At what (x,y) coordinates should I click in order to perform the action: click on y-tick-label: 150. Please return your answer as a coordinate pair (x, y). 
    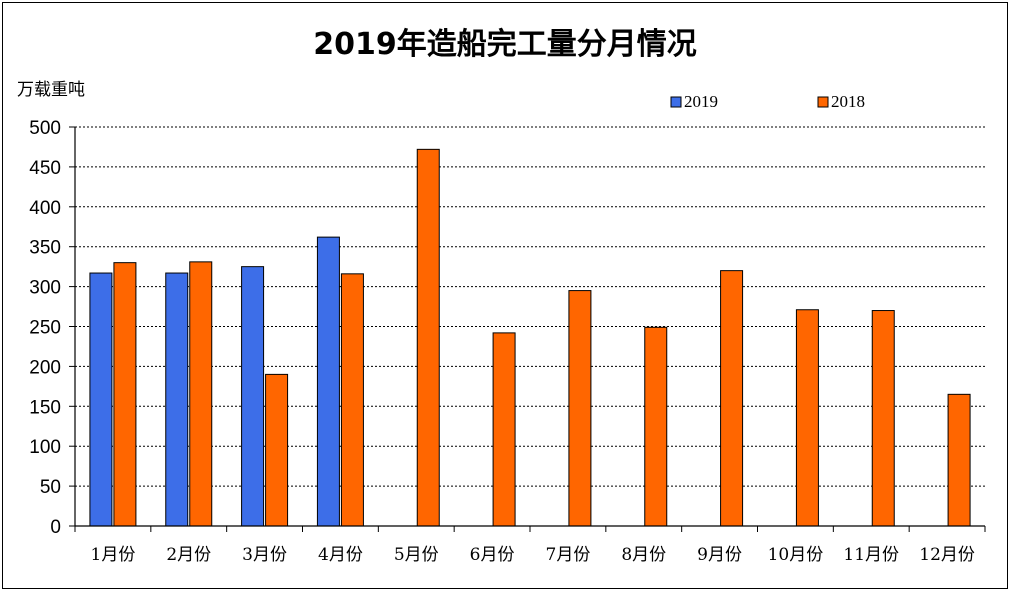
    Looking at the image, I should click on (45, 407).